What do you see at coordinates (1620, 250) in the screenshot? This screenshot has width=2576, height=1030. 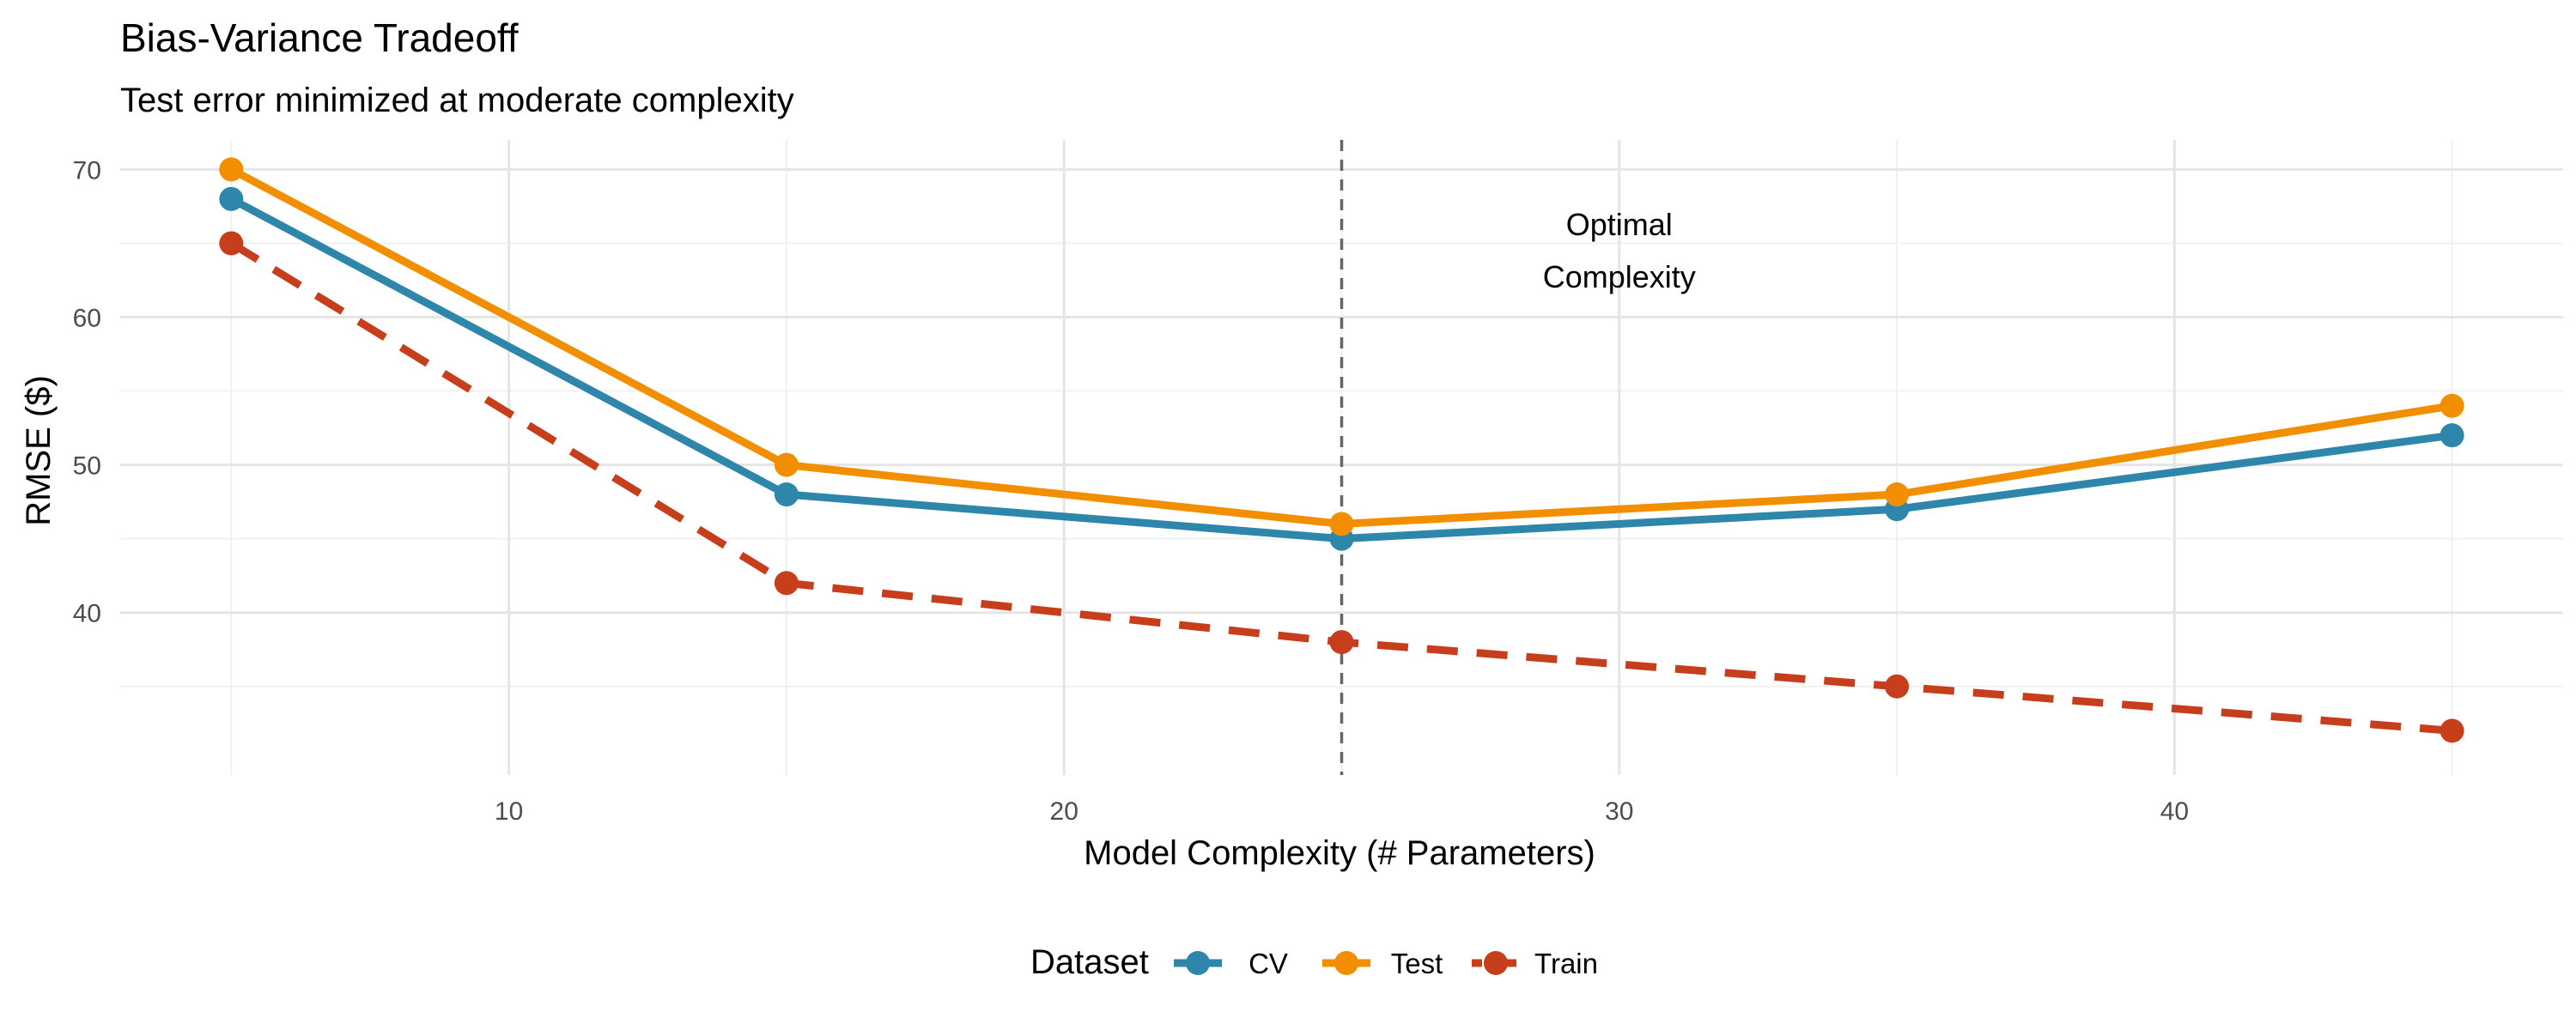 I see `optimal-complexity-annotation: Optimal Complexity` at bounding box center [1620, 250].